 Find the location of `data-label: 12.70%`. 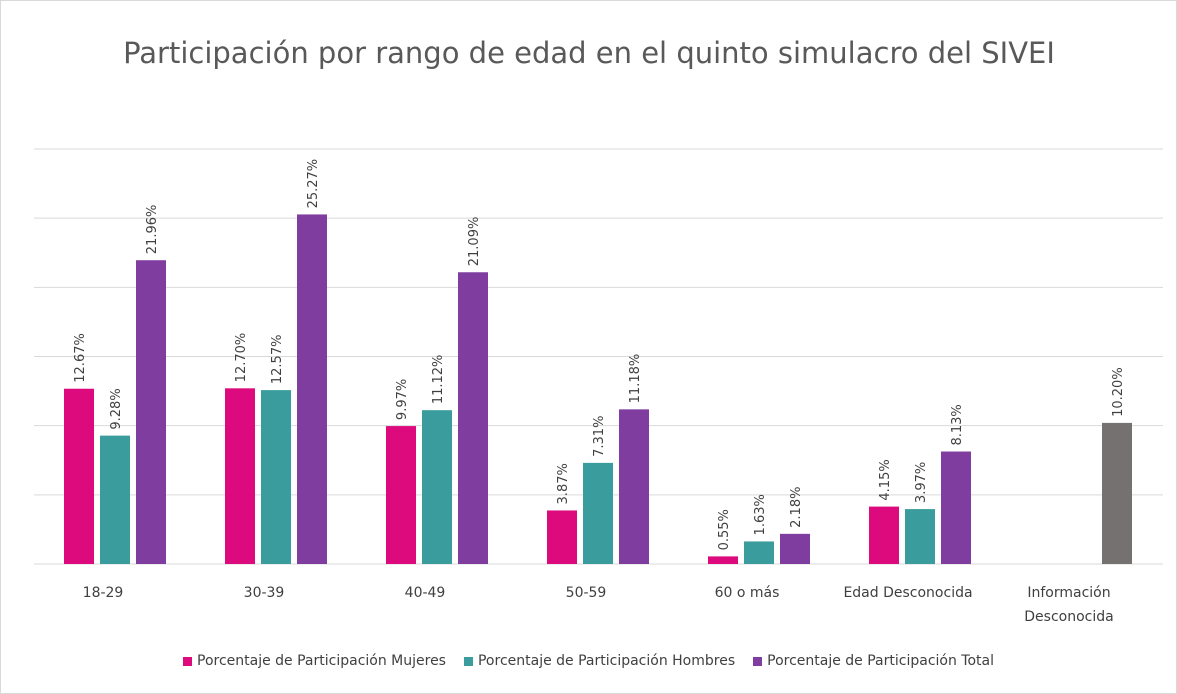

data-label: 12.70% is located at coordinates (241, 358).